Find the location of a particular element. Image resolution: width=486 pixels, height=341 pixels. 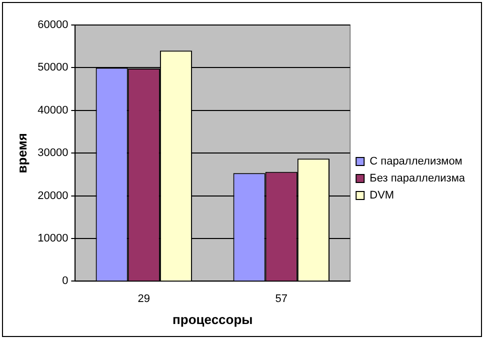

y-tick-label: 10000 is located at coordinates (53, 238).